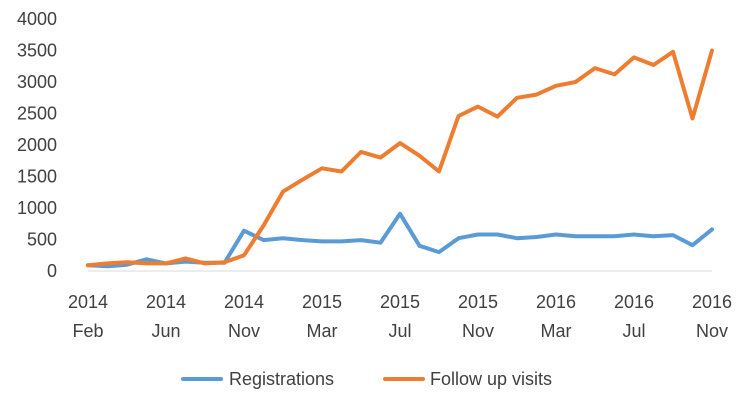 The width and height of the screenshot is (752, 403). I want to click on legend-item-registrations: Registrations, so click(257, 379).